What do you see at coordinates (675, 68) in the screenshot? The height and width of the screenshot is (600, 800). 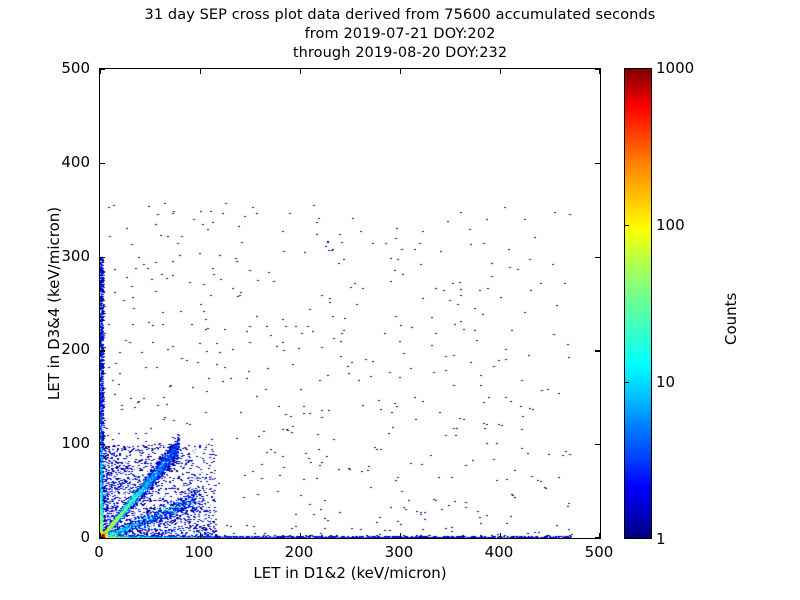 I see `colorbar-tick-label-1000: 1000` at bounding box center [675, 68].